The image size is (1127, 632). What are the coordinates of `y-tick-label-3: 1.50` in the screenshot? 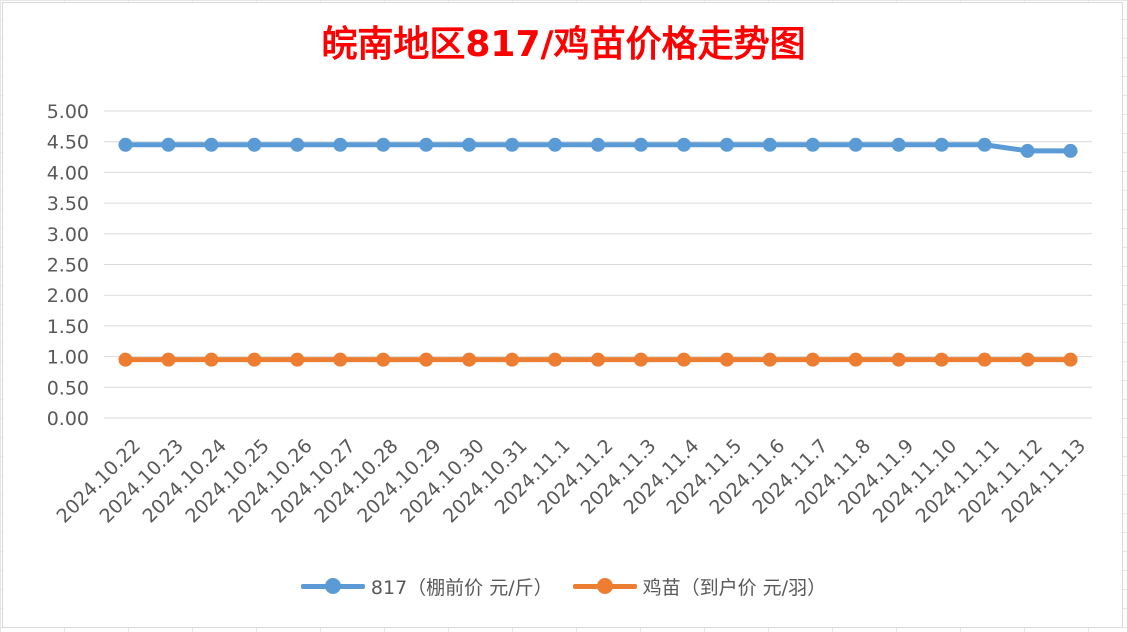 It's located at (68, 327).